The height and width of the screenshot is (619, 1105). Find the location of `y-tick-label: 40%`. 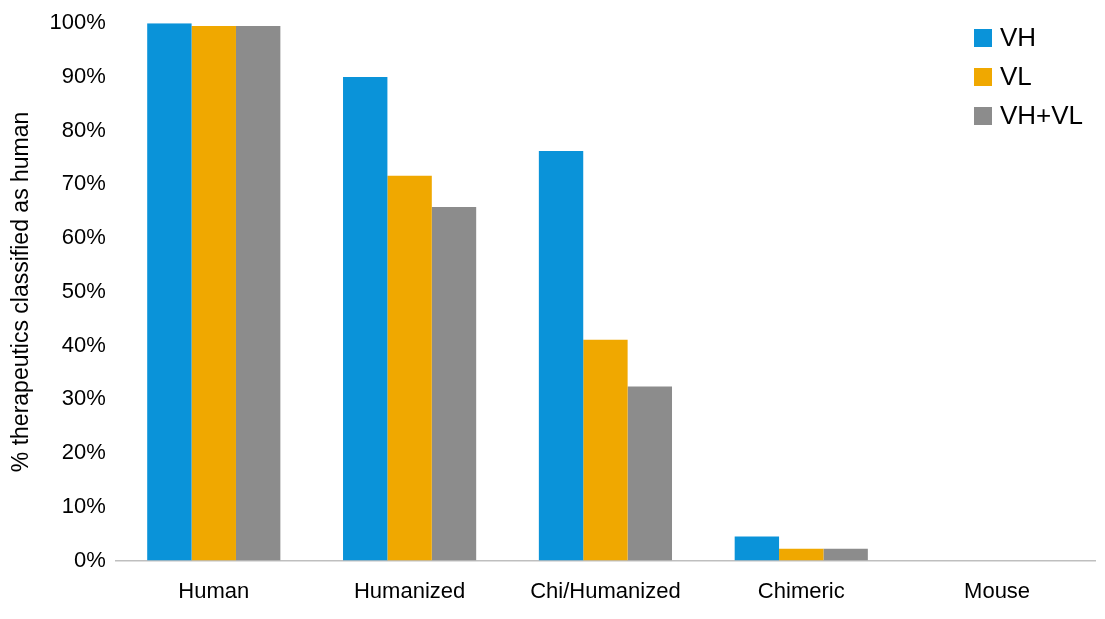

y-tick-label: 40% is located at coordinates (83, 344).